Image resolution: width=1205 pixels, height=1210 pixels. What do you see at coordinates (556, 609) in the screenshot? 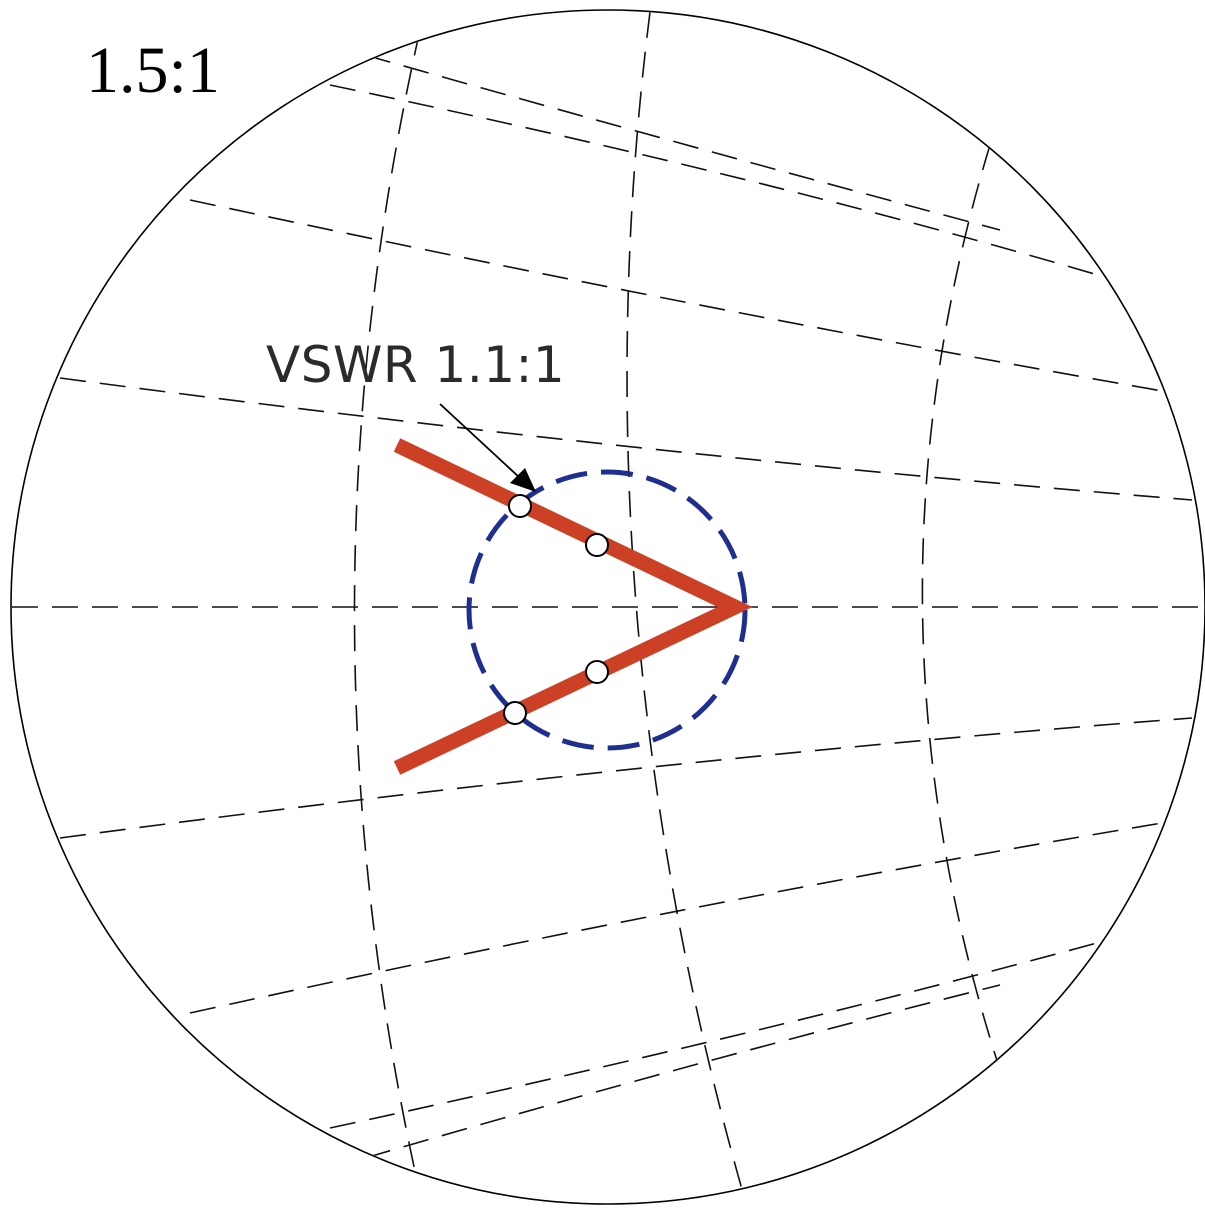
I see `trace-markers` at bounding box center [556, 609].